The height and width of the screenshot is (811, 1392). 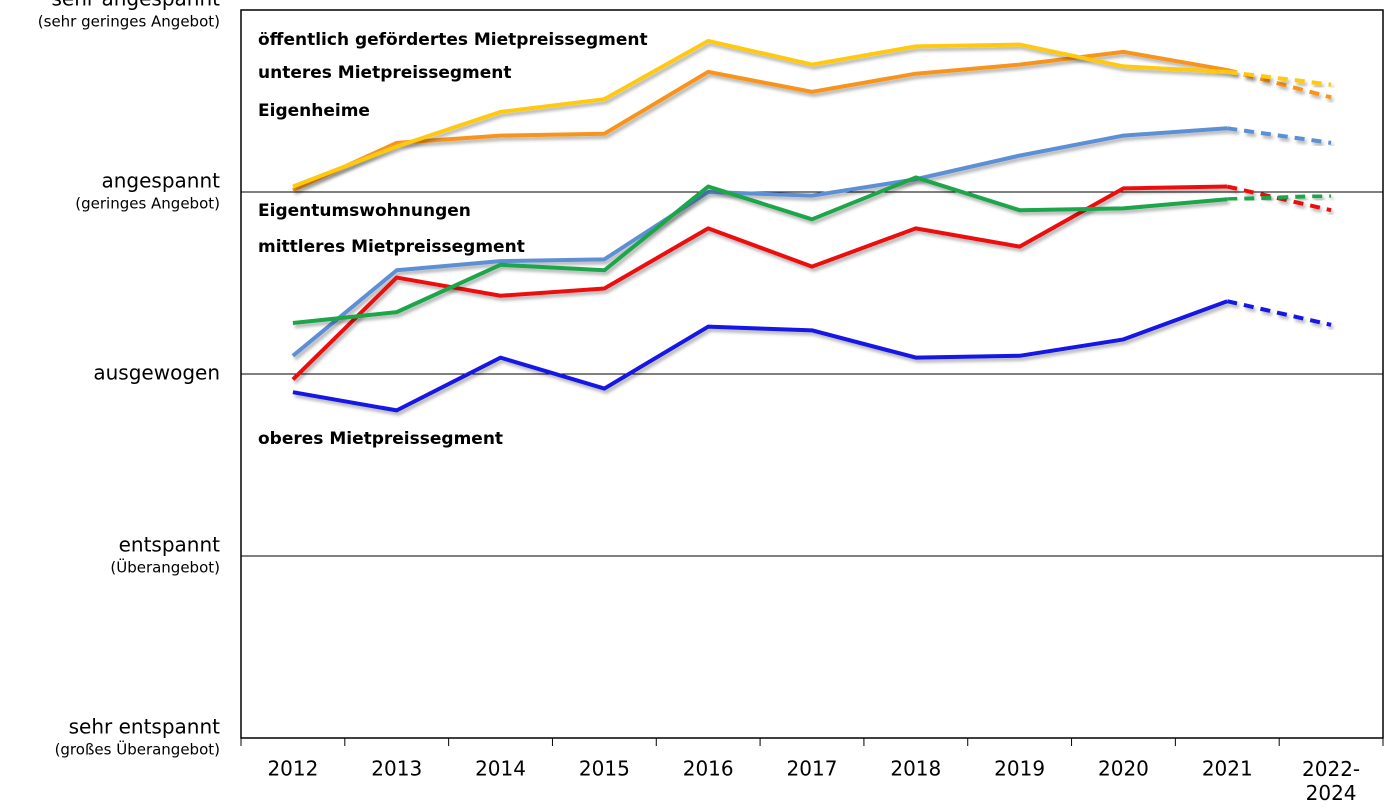 I want to click on x-tick-label: 2014, so click(x=500, y=769).